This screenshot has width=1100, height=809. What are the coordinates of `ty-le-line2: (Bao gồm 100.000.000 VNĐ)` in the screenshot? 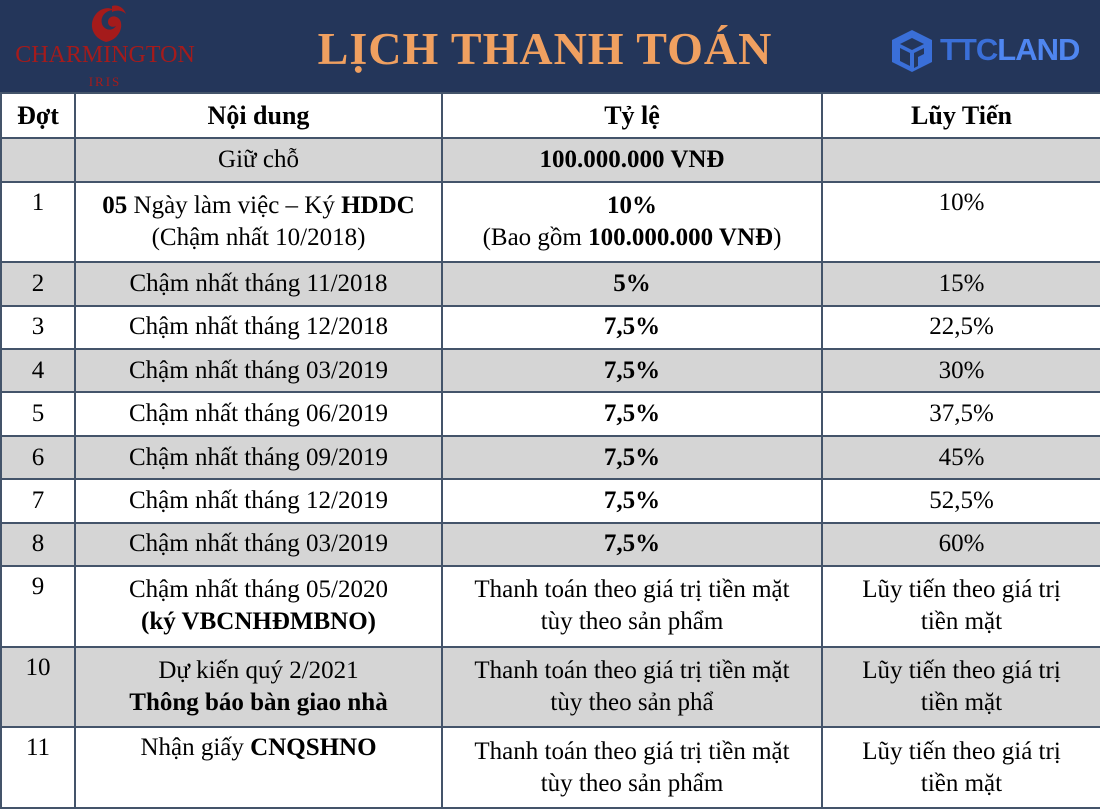 It's located at (632, 238).